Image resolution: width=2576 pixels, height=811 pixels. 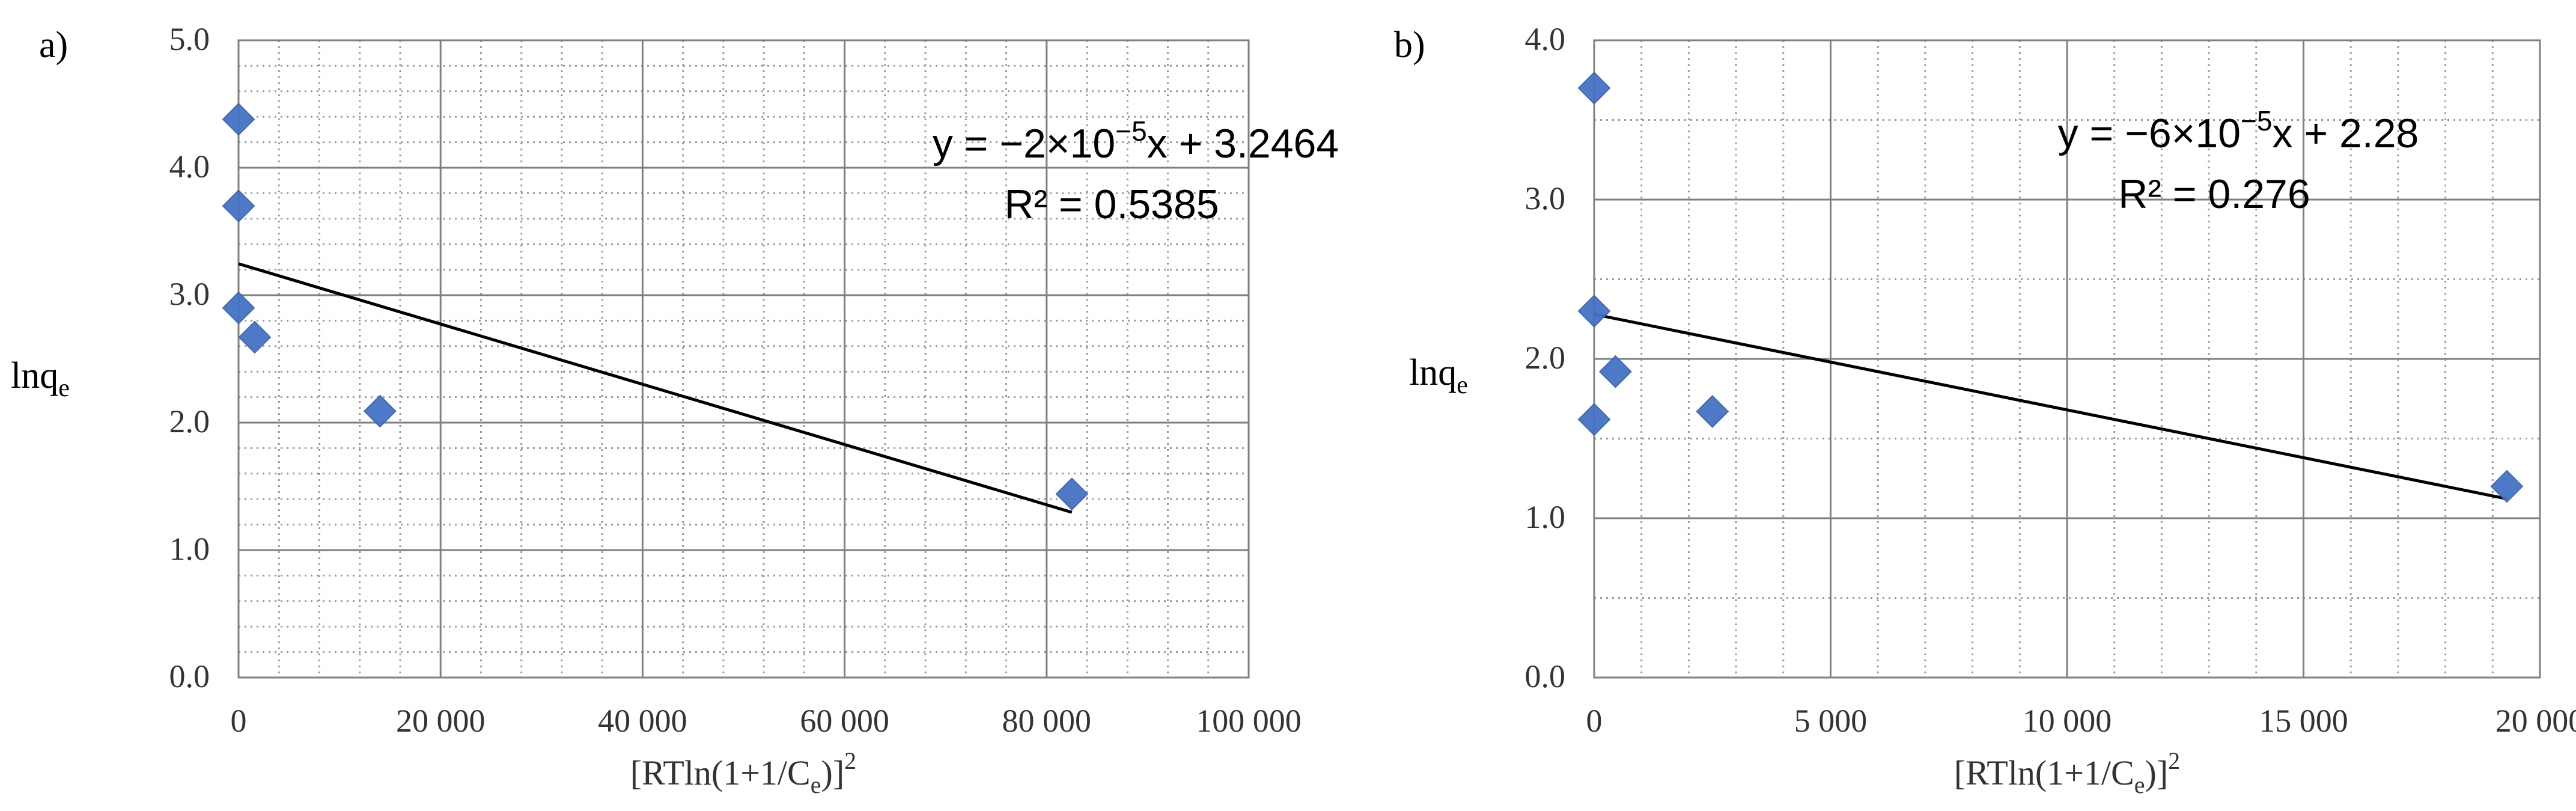 I want to click on equation-tail: x + 2.28, so click(x=2345, y=134).